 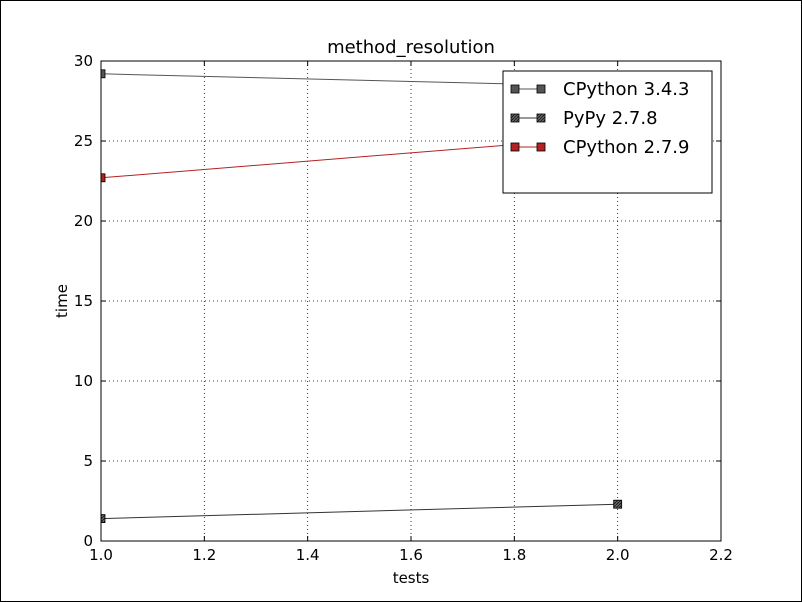 I want to click on y-axis-label: time, so click(x=62, y=301).